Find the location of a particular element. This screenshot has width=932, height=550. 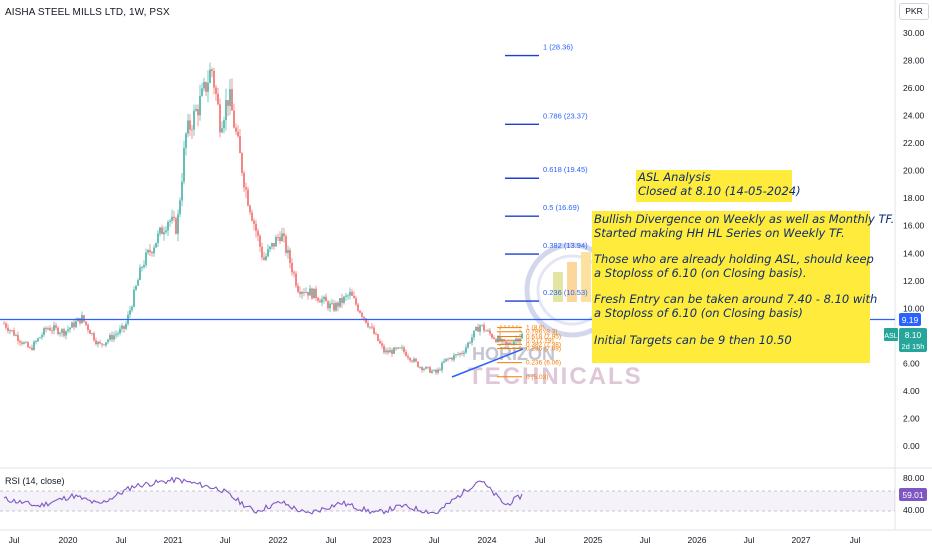

fib-level-label: 0.618 (19.45) is located at coordinates (565, 169).